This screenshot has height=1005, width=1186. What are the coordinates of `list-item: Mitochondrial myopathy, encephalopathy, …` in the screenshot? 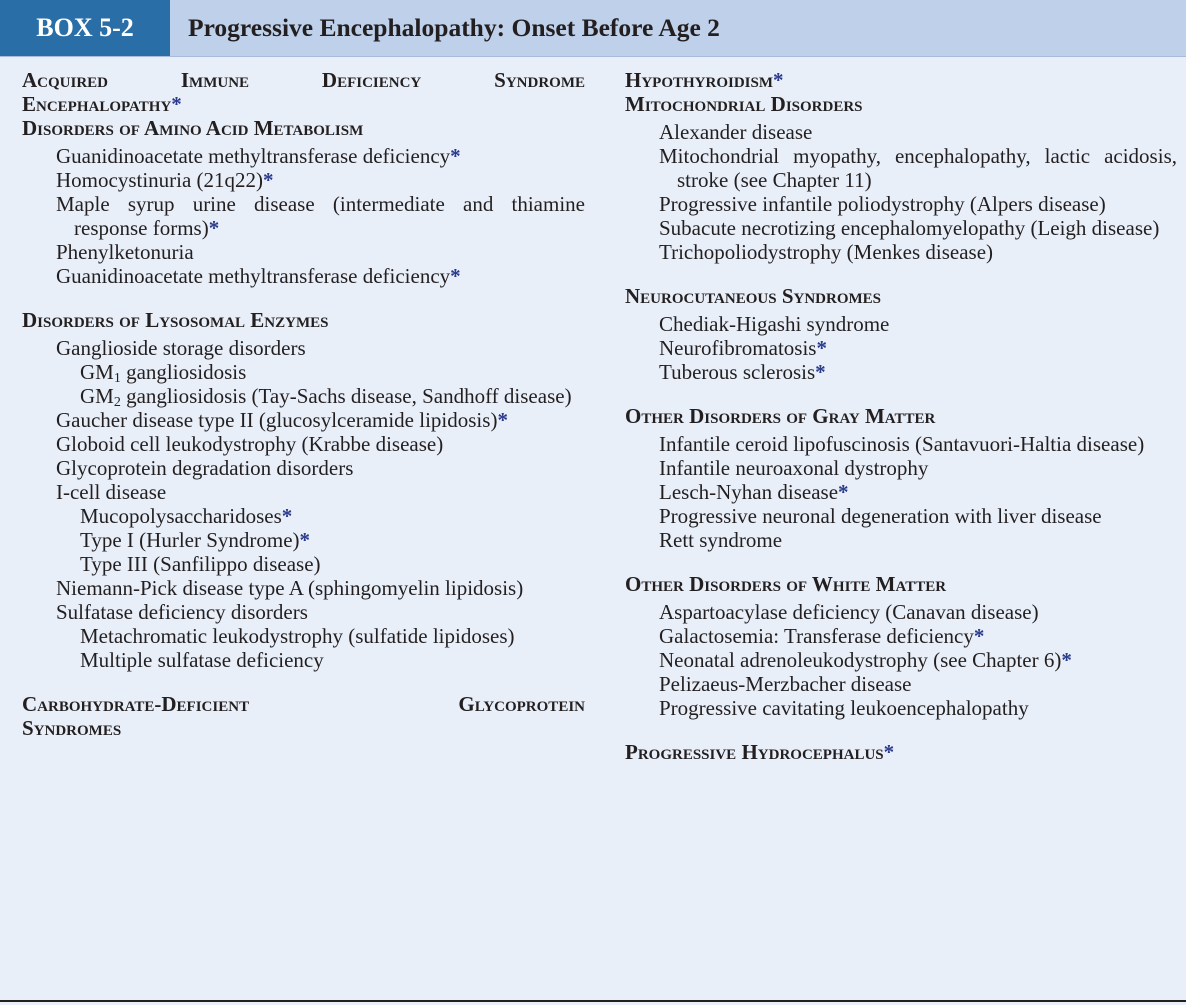 It's located at (918, 168).